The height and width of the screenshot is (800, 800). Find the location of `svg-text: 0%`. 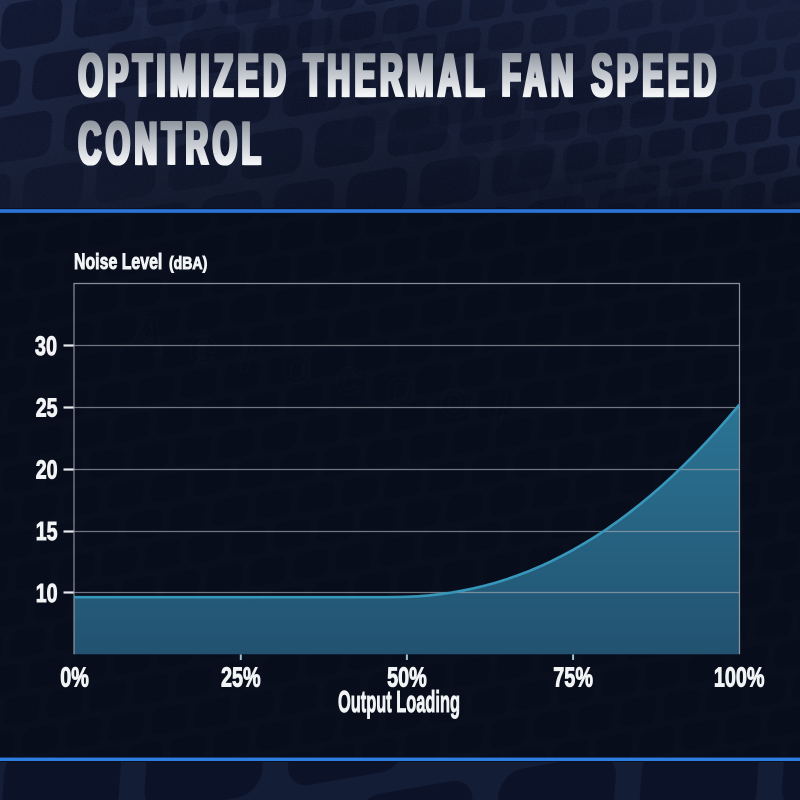

svg-text: 0% is located at coordinates (74, 677).